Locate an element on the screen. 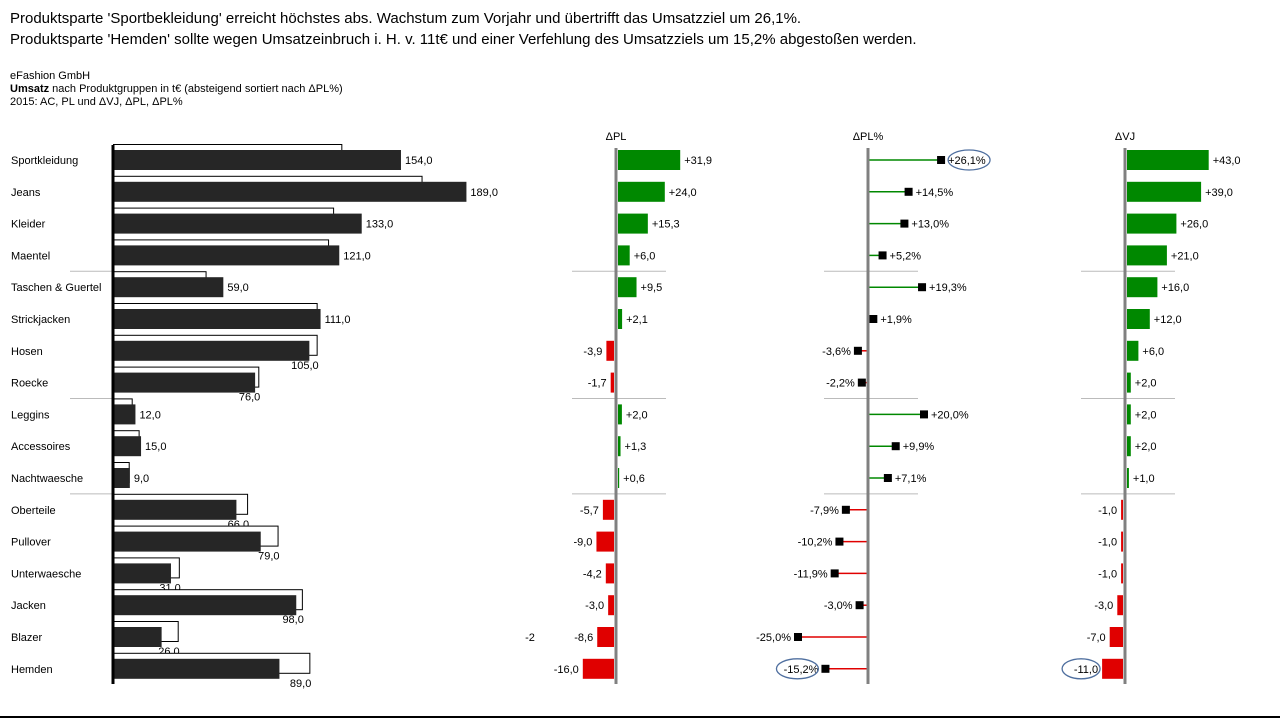 The image size is (1280, 720). category-label: Nachtwaesche is located at coordinates (47, 479).